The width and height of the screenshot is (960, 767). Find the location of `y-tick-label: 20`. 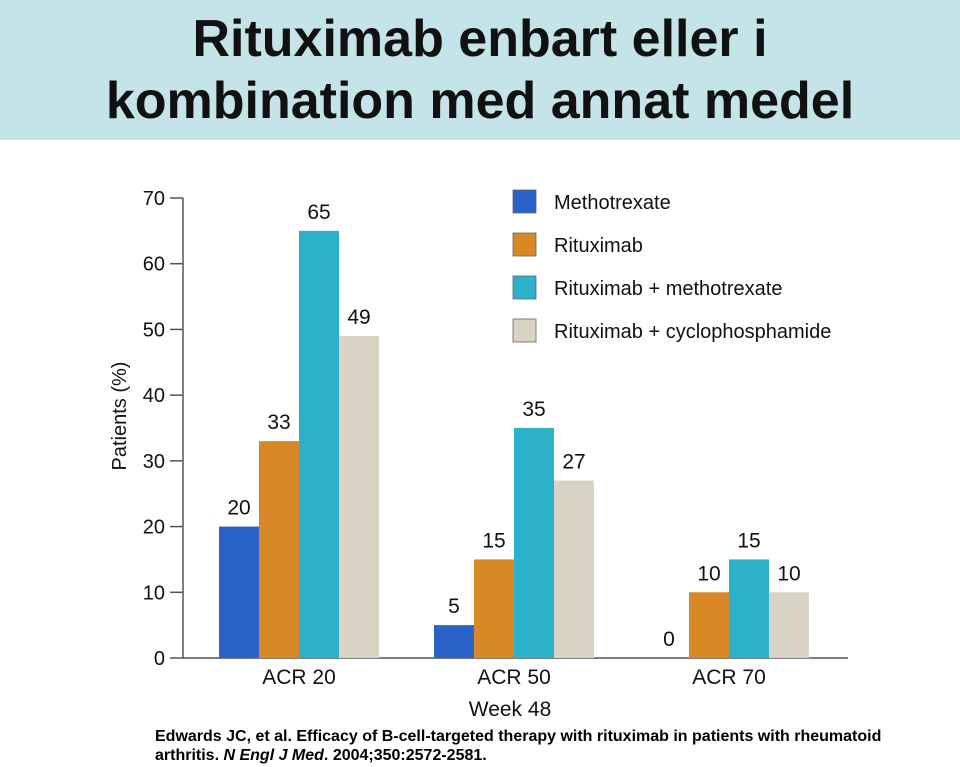

y-tick-label: 20 is located at coordinates (154, 528).